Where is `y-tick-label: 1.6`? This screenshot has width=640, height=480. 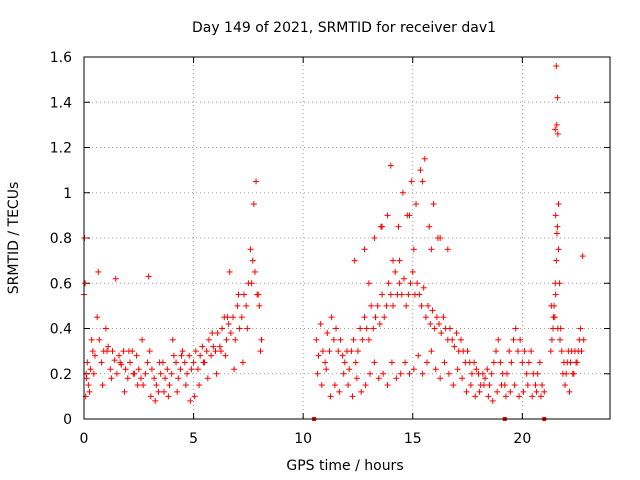
y-tick-label: 1.6 is located at coordinates (61, 58).